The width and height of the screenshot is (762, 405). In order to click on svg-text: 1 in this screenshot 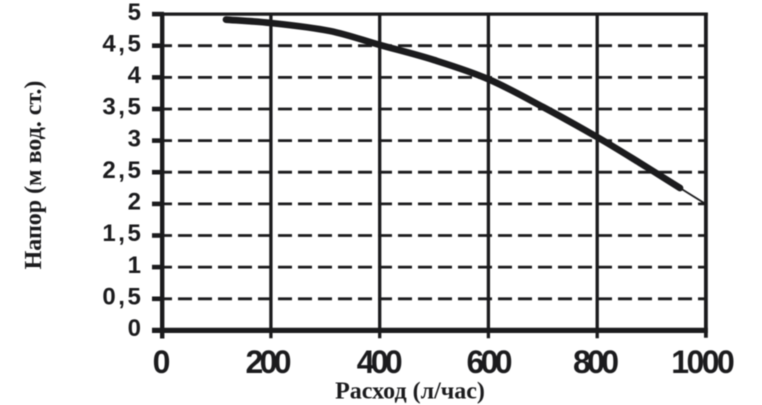, I will do `click(134, 265)`.